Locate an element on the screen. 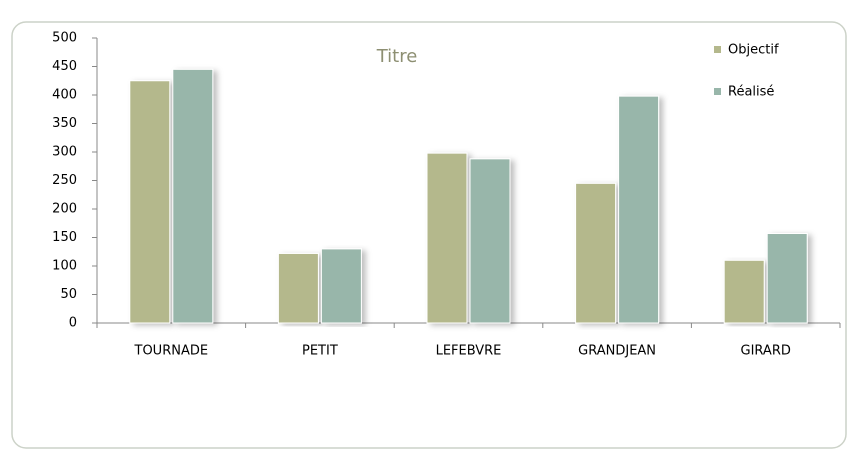 This screenshot has height=460, width=850. x-tick-label: TOURNADE is located at coordinates (171, 351).